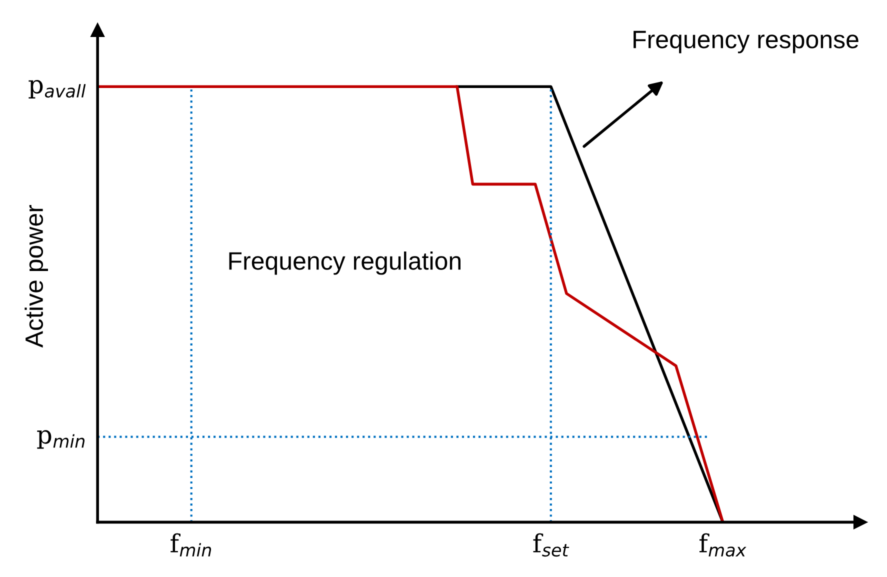 The image size is (887, 577). Describe the element at coordinates (344, 263) in the screenshot. I see `annotation: Frequency regulation` at that location.